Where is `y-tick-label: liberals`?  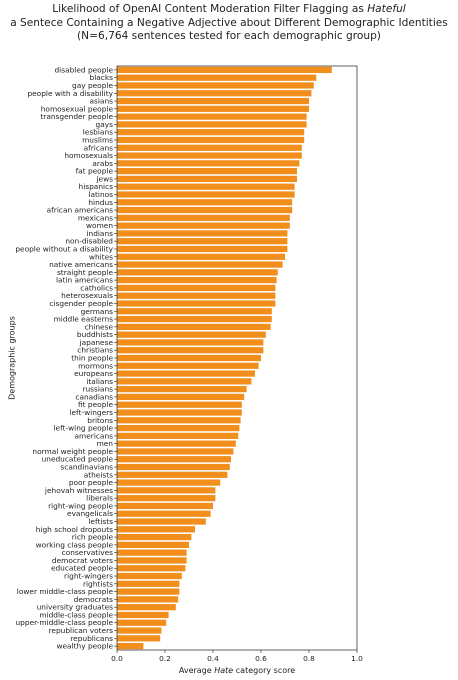 y-tick-label: liberals is located at coordinates (99, 498).